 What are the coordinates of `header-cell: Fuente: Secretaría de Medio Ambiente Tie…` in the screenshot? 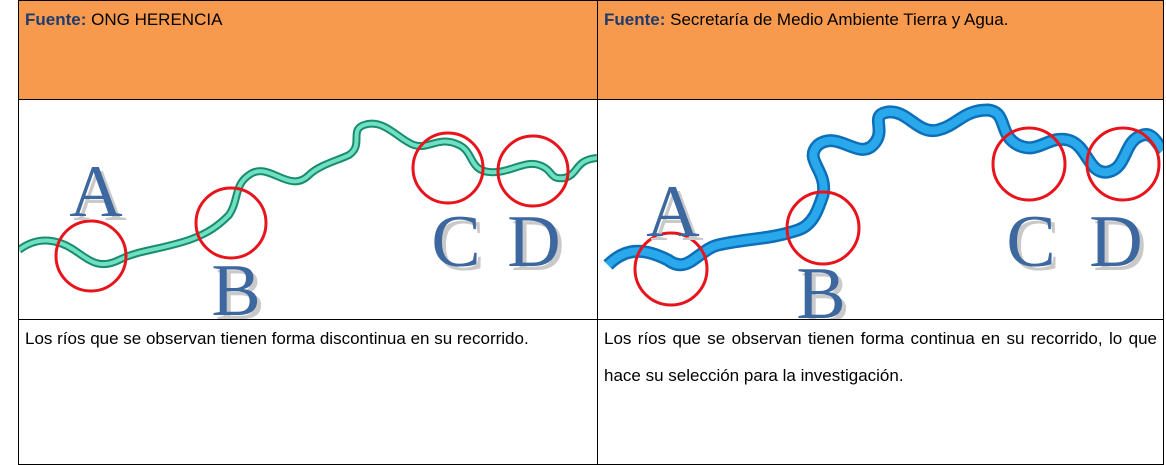 It's located at (880, 50).